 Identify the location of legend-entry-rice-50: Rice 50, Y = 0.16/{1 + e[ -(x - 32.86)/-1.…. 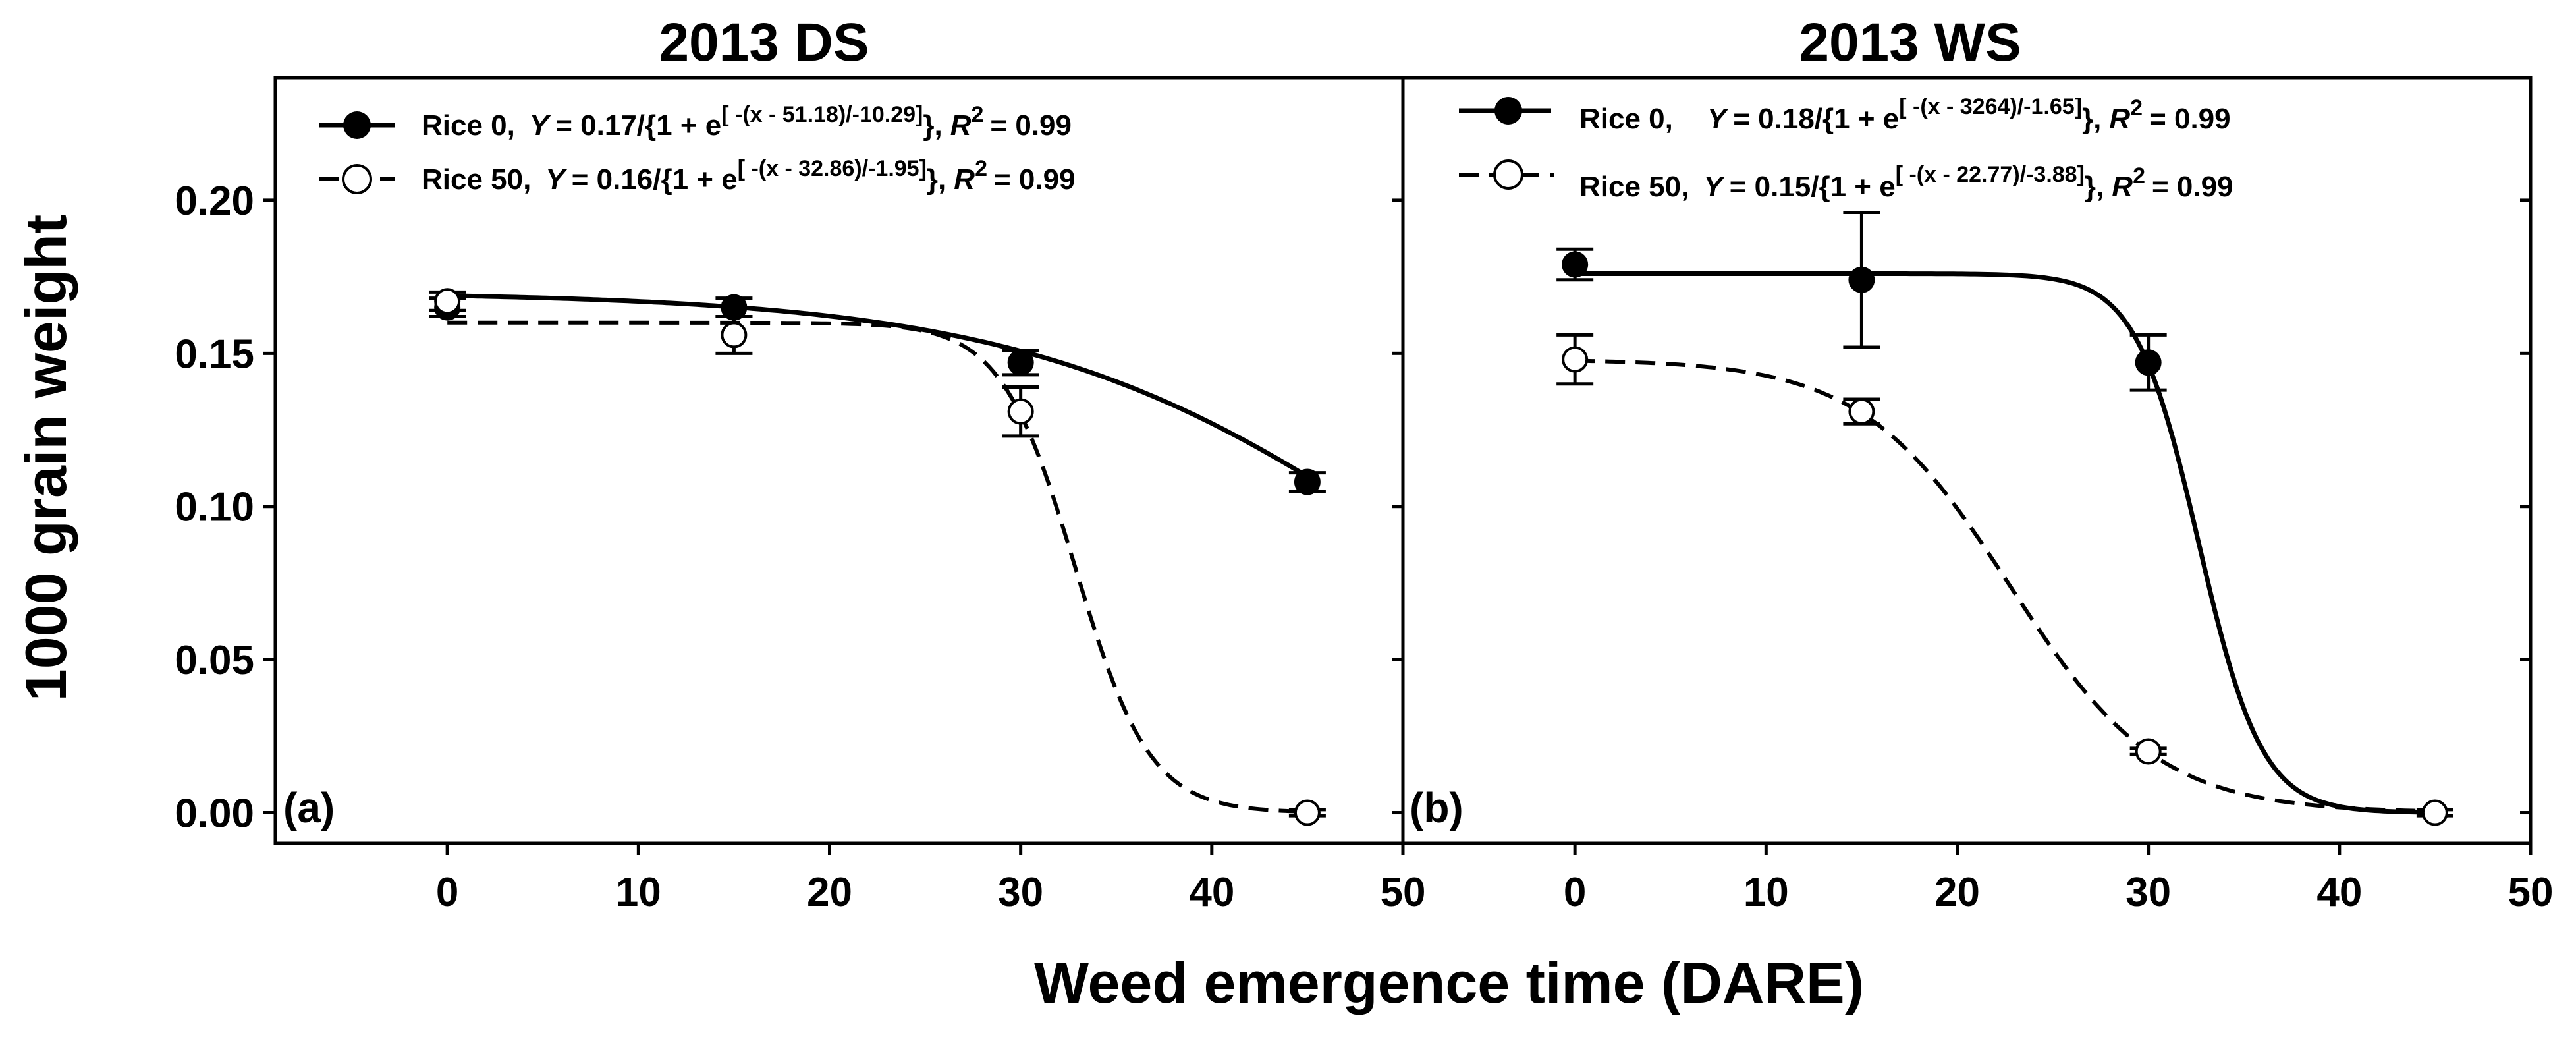
(697, 176).